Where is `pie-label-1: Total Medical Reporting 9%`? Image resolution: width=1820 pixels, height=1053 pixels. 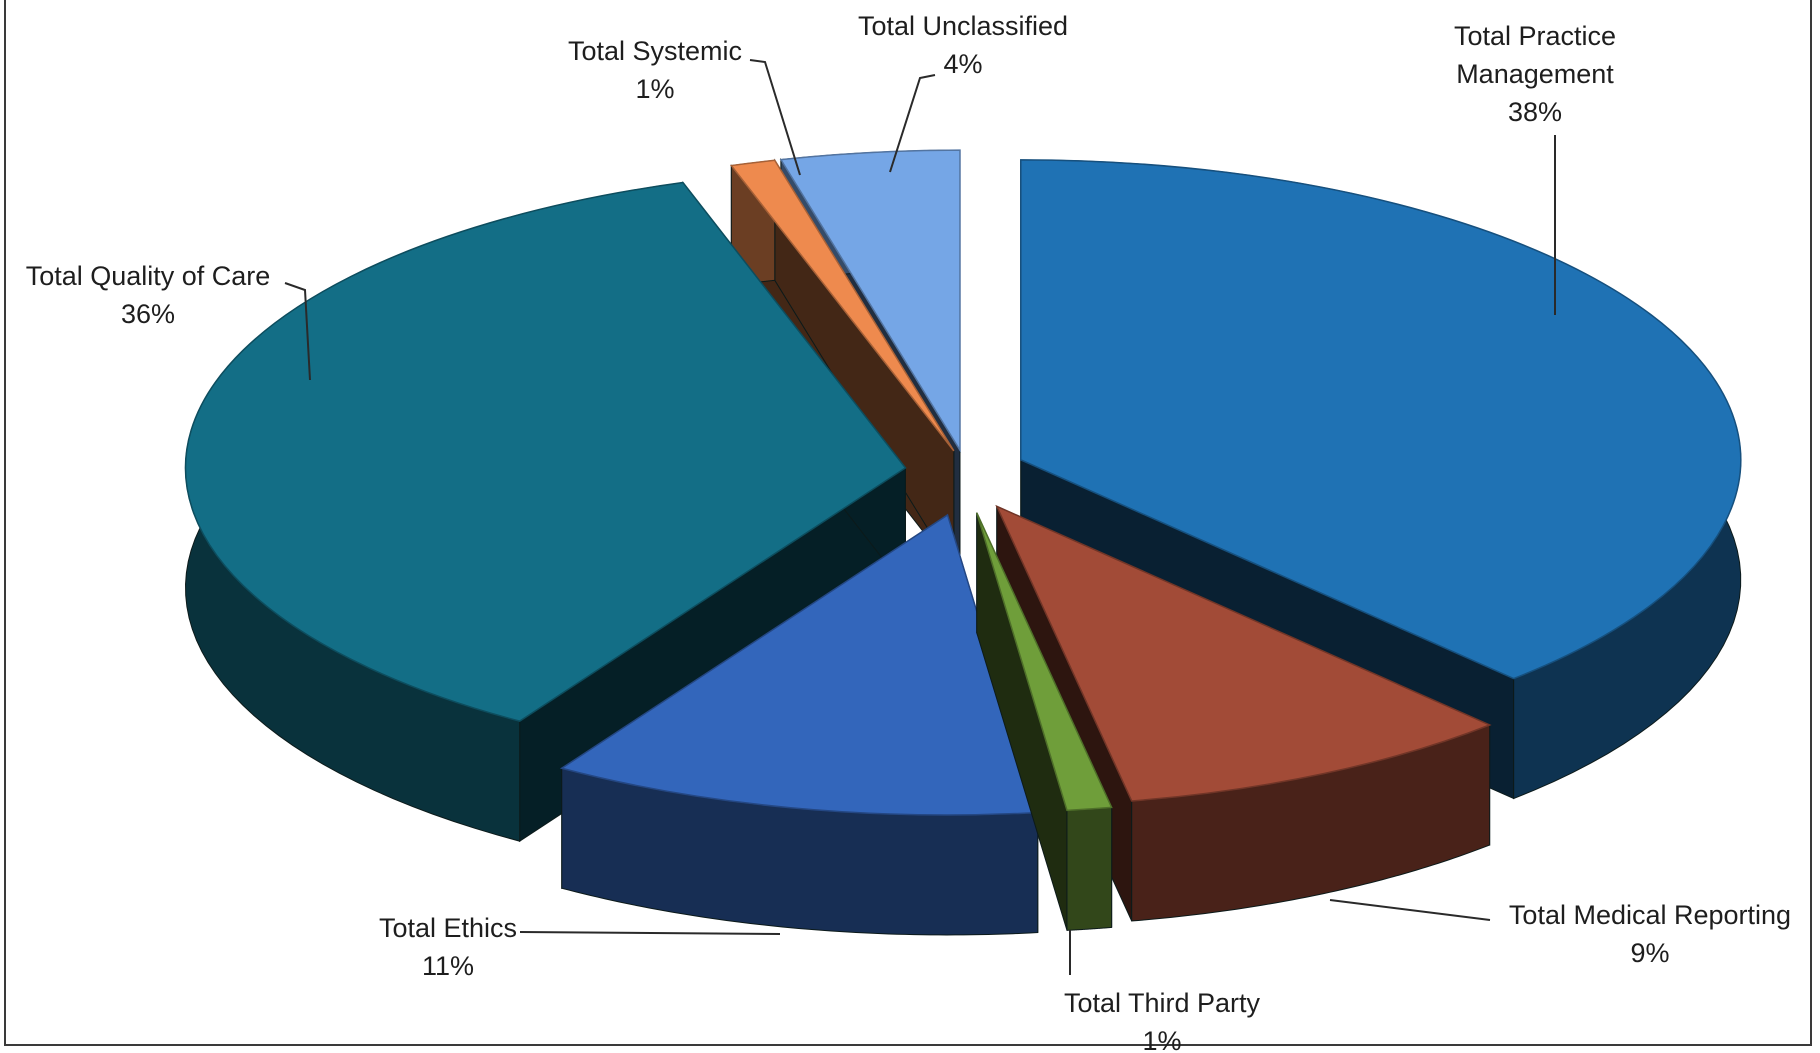
pie-label-1: Total Medical Reporting 9% is located at coordinates (1560, 933).